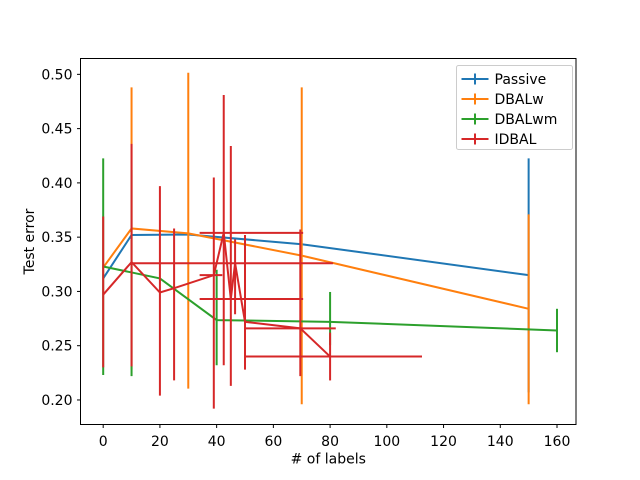 The height and width of the screenshot is (480, 640). I want to click on legend-entry-idbal: IDBAL, so click(499, 140).